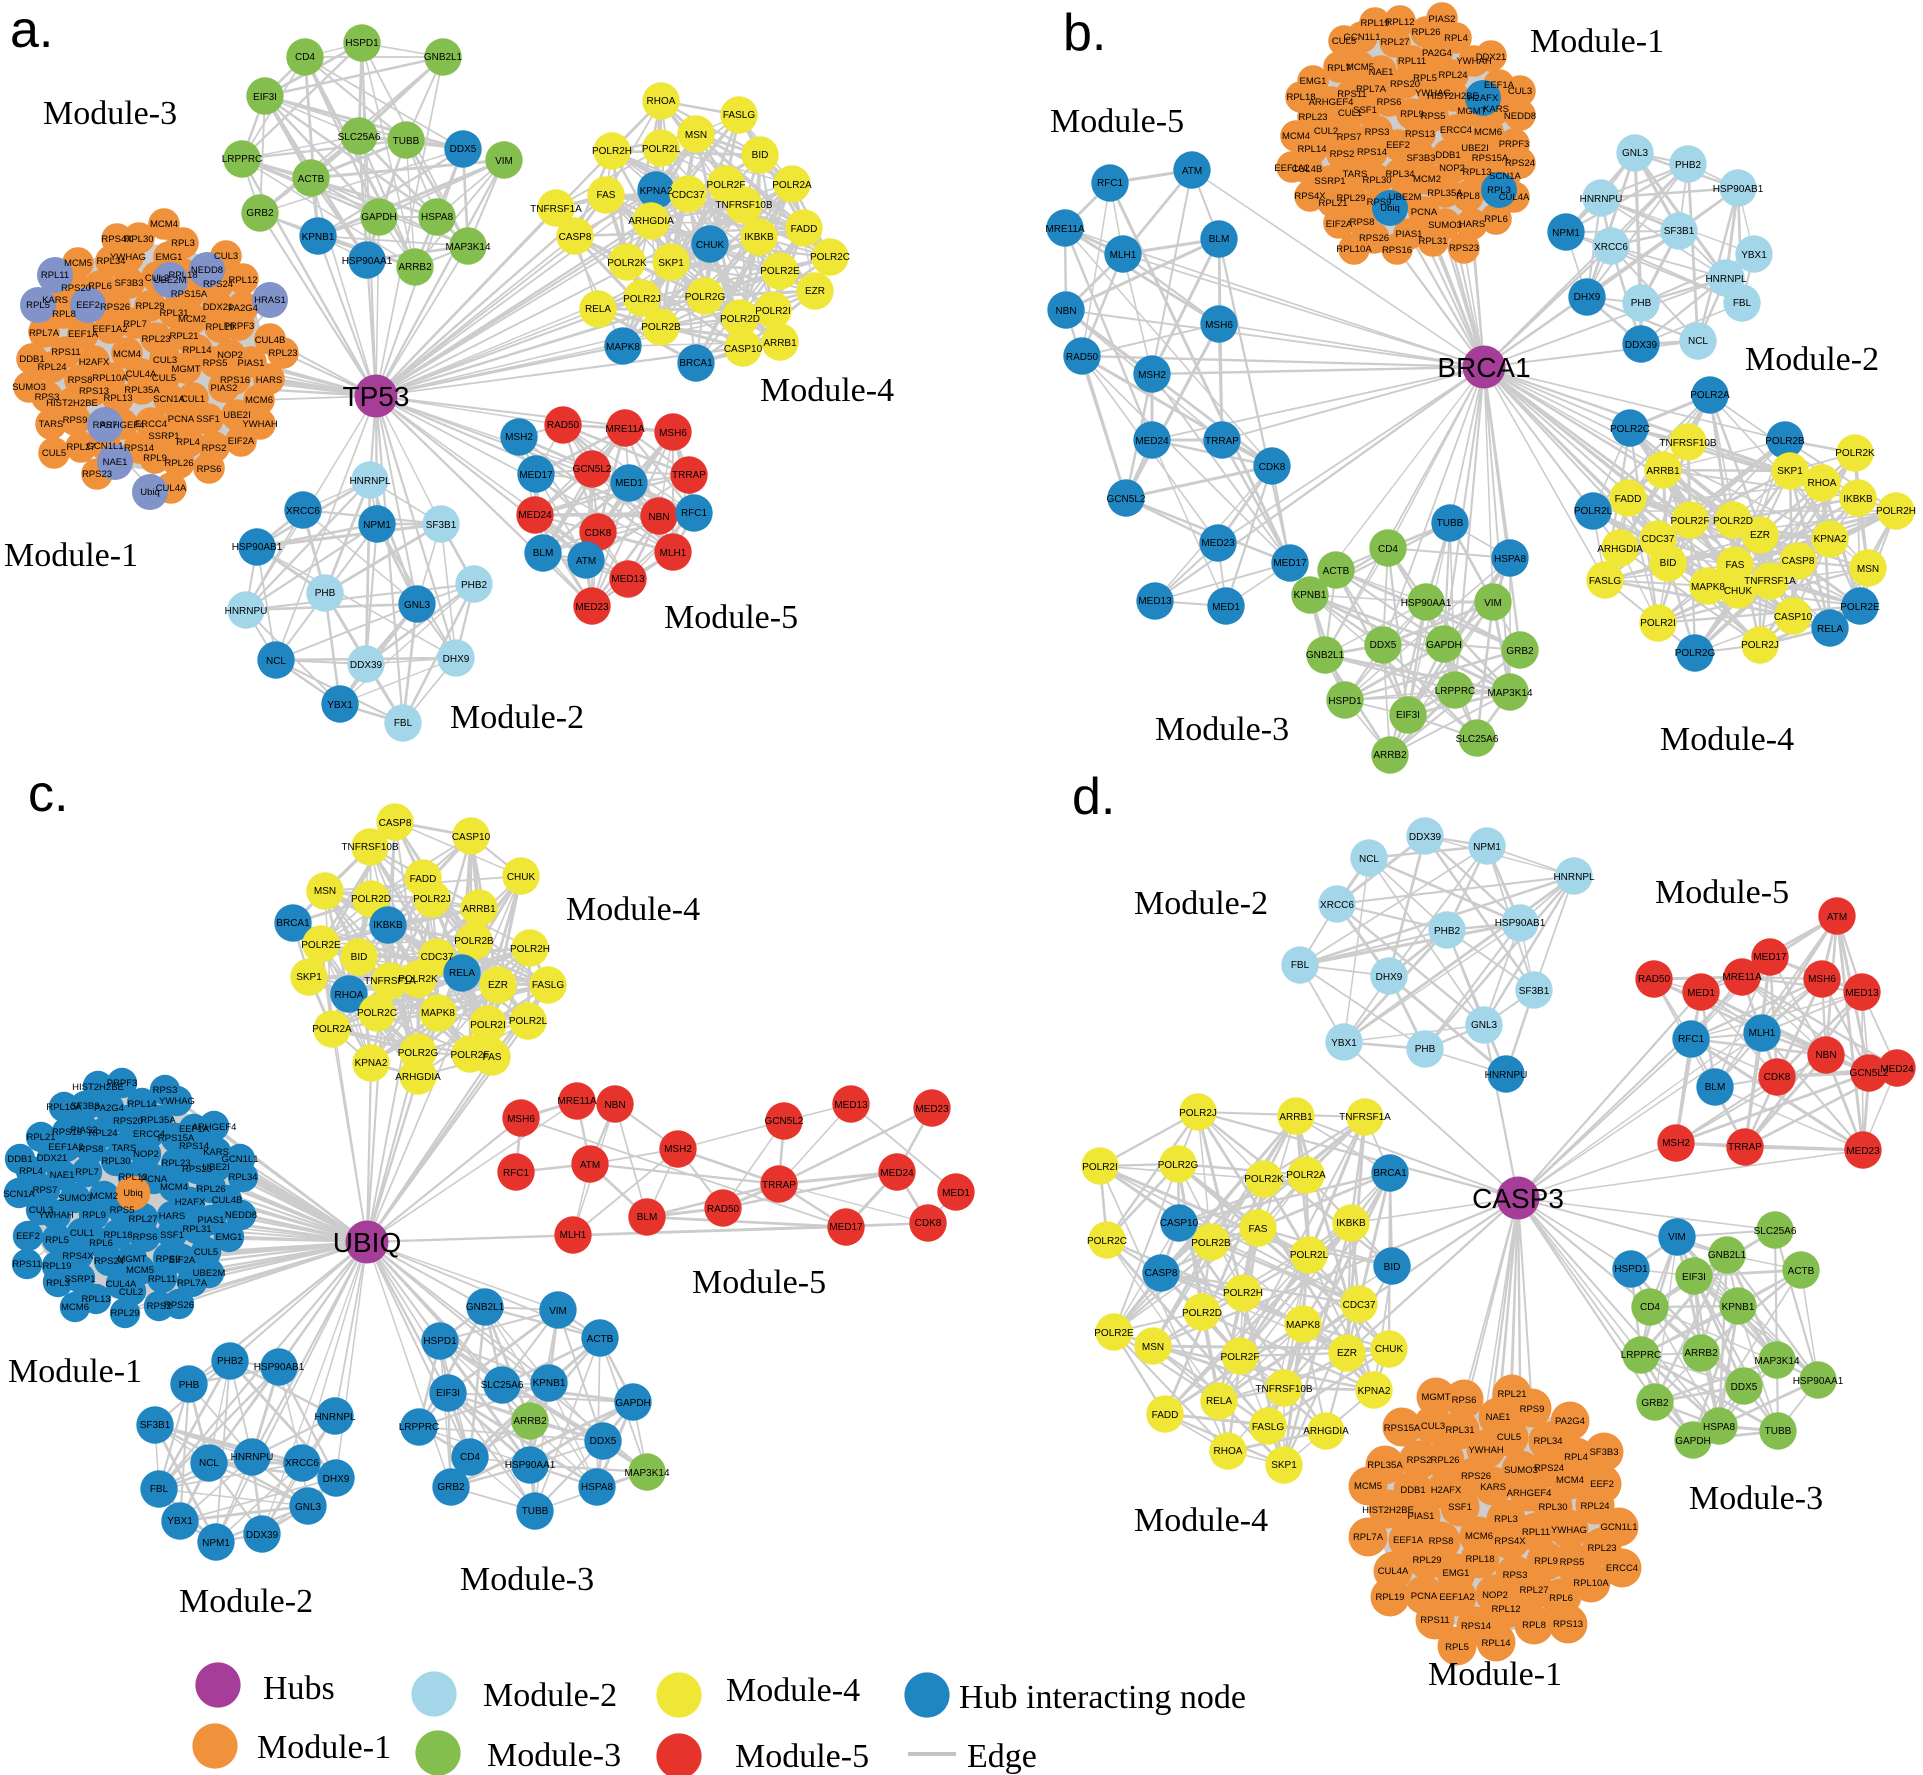  Describe the element at coordinates (897, 1173) in the screenshot. I see `svg-text: MED24` at that location.